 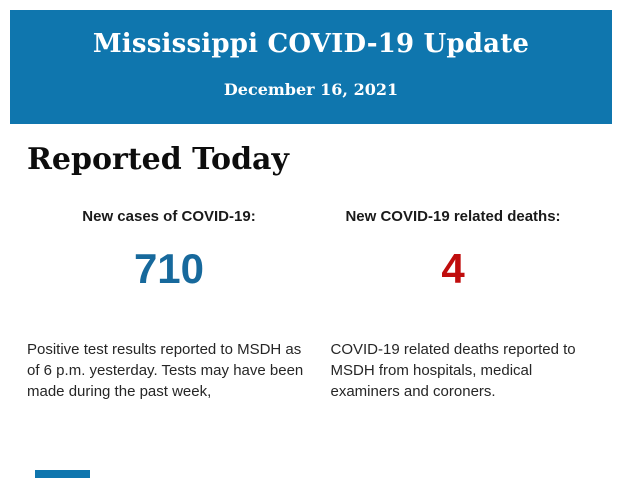 I want to click on stat-new-deaths: New COVID-19 related deaths: 4, so click(x=453, y=249).